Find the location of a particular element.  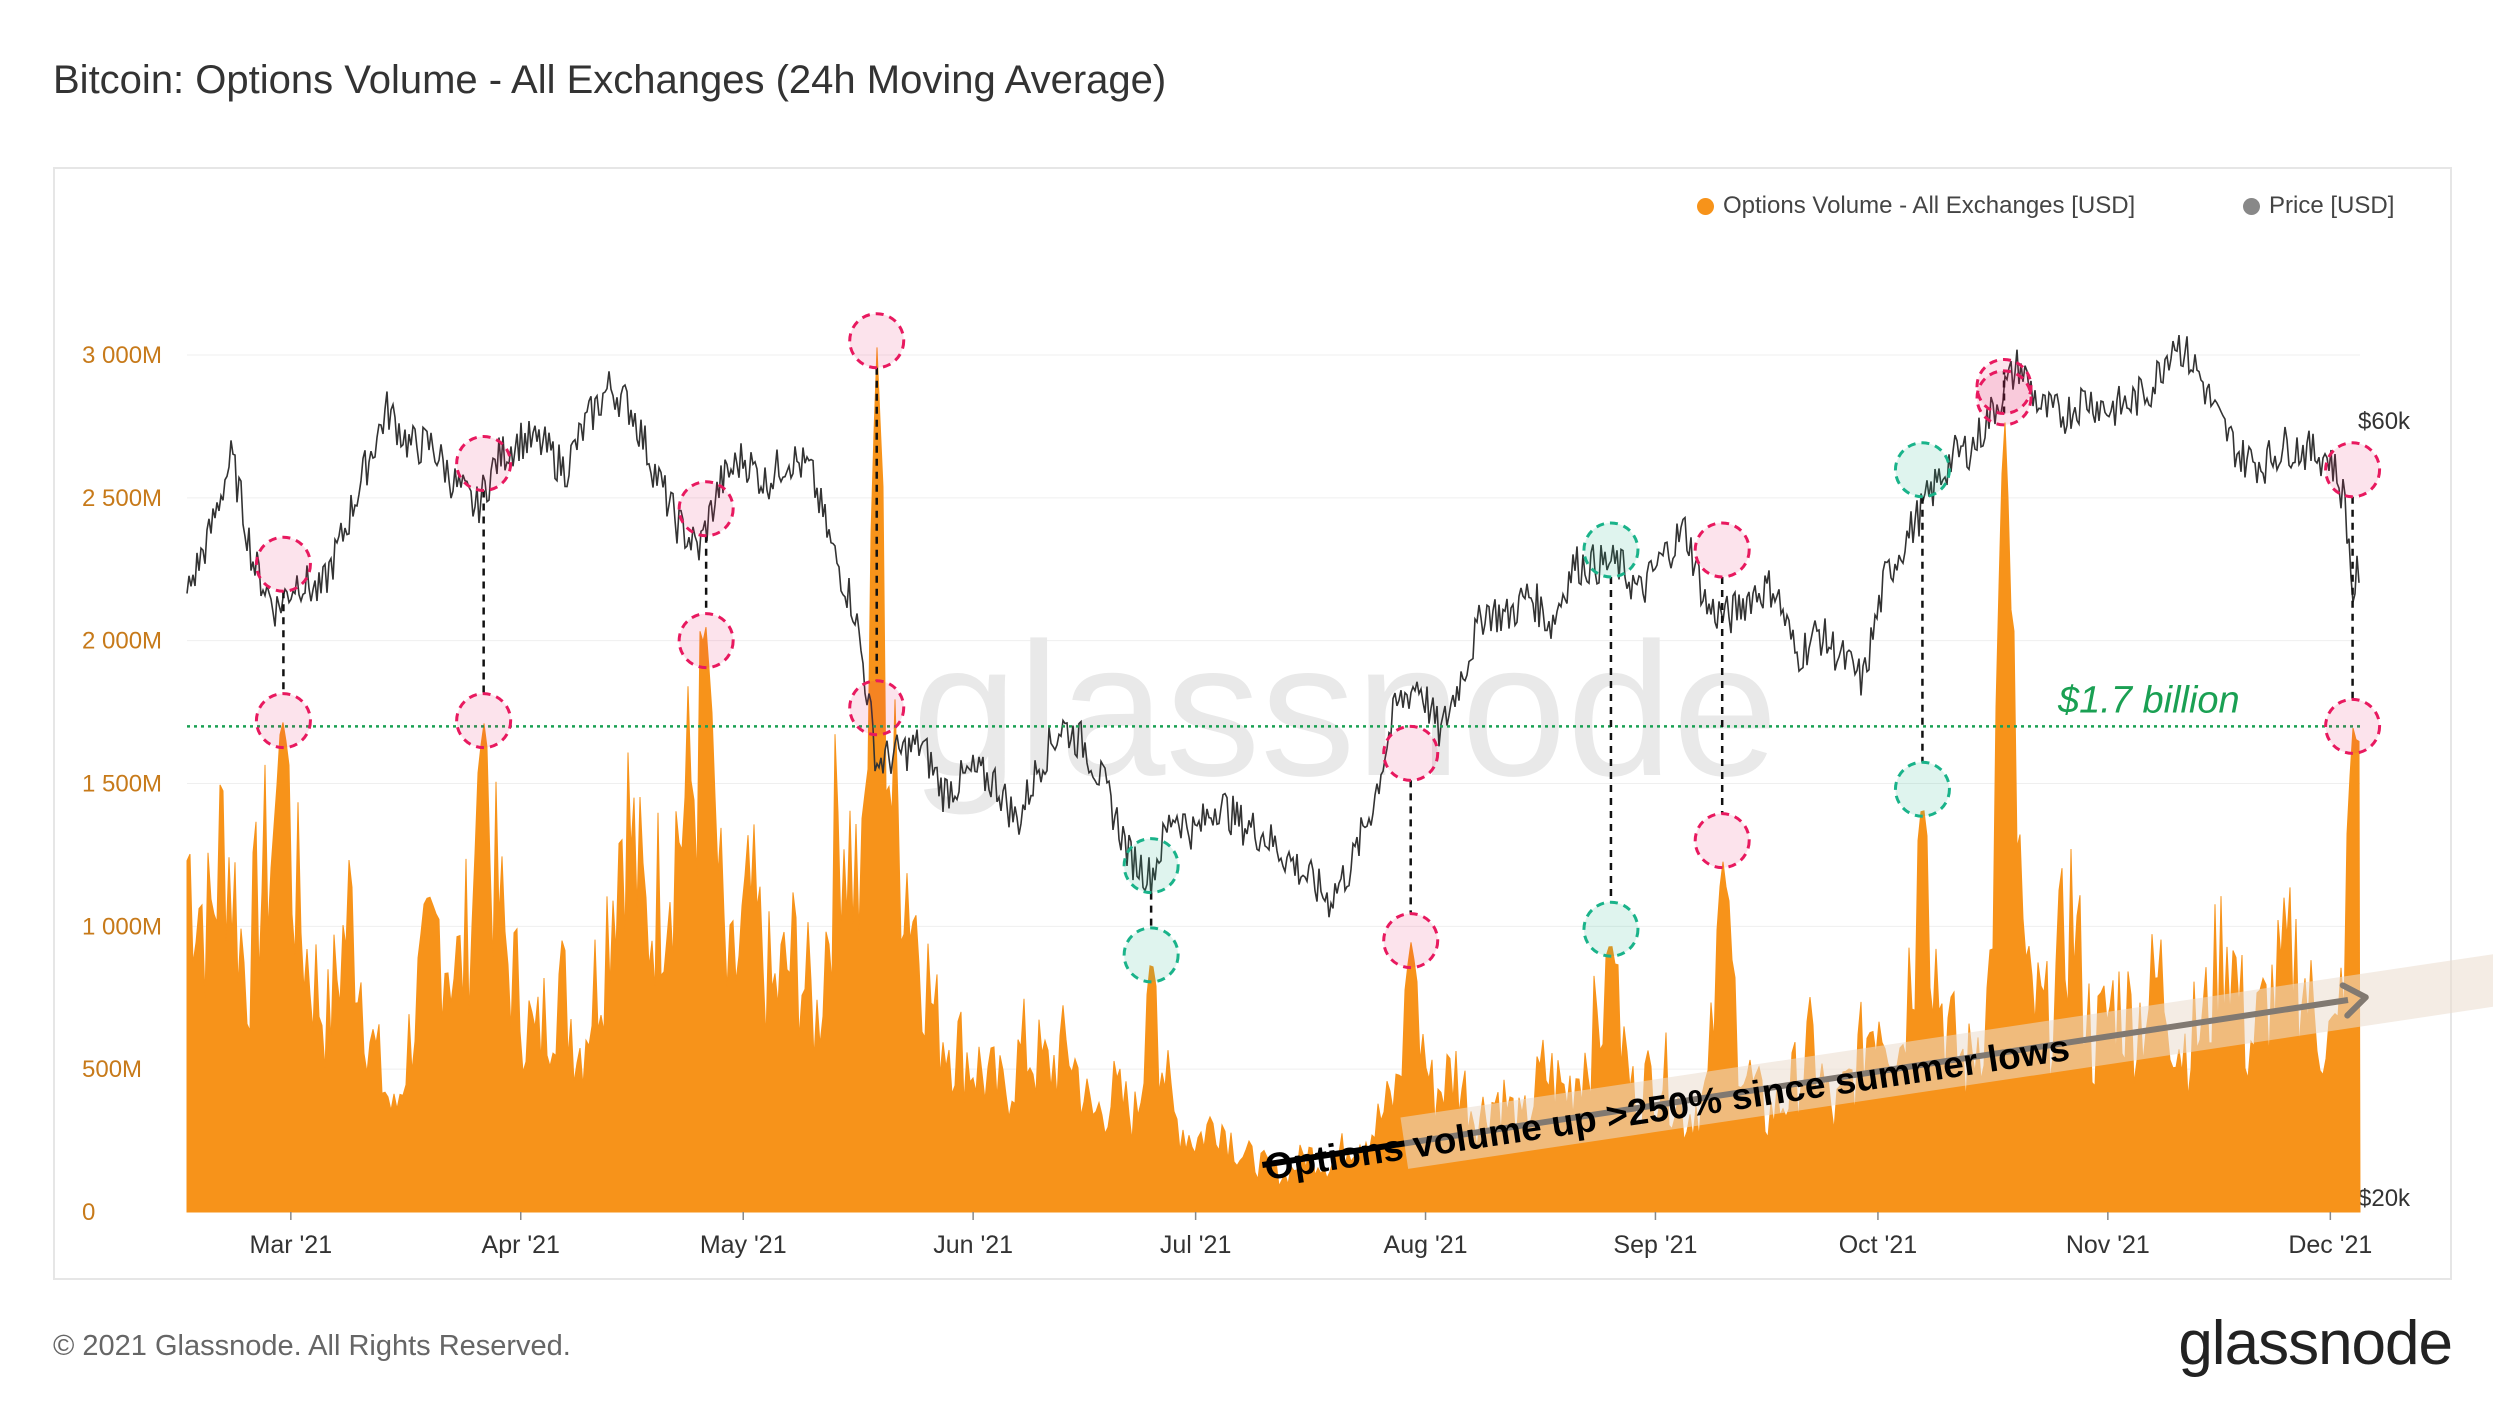

y-tick-label-right: $20k is located at coordinates (2384, 1198).